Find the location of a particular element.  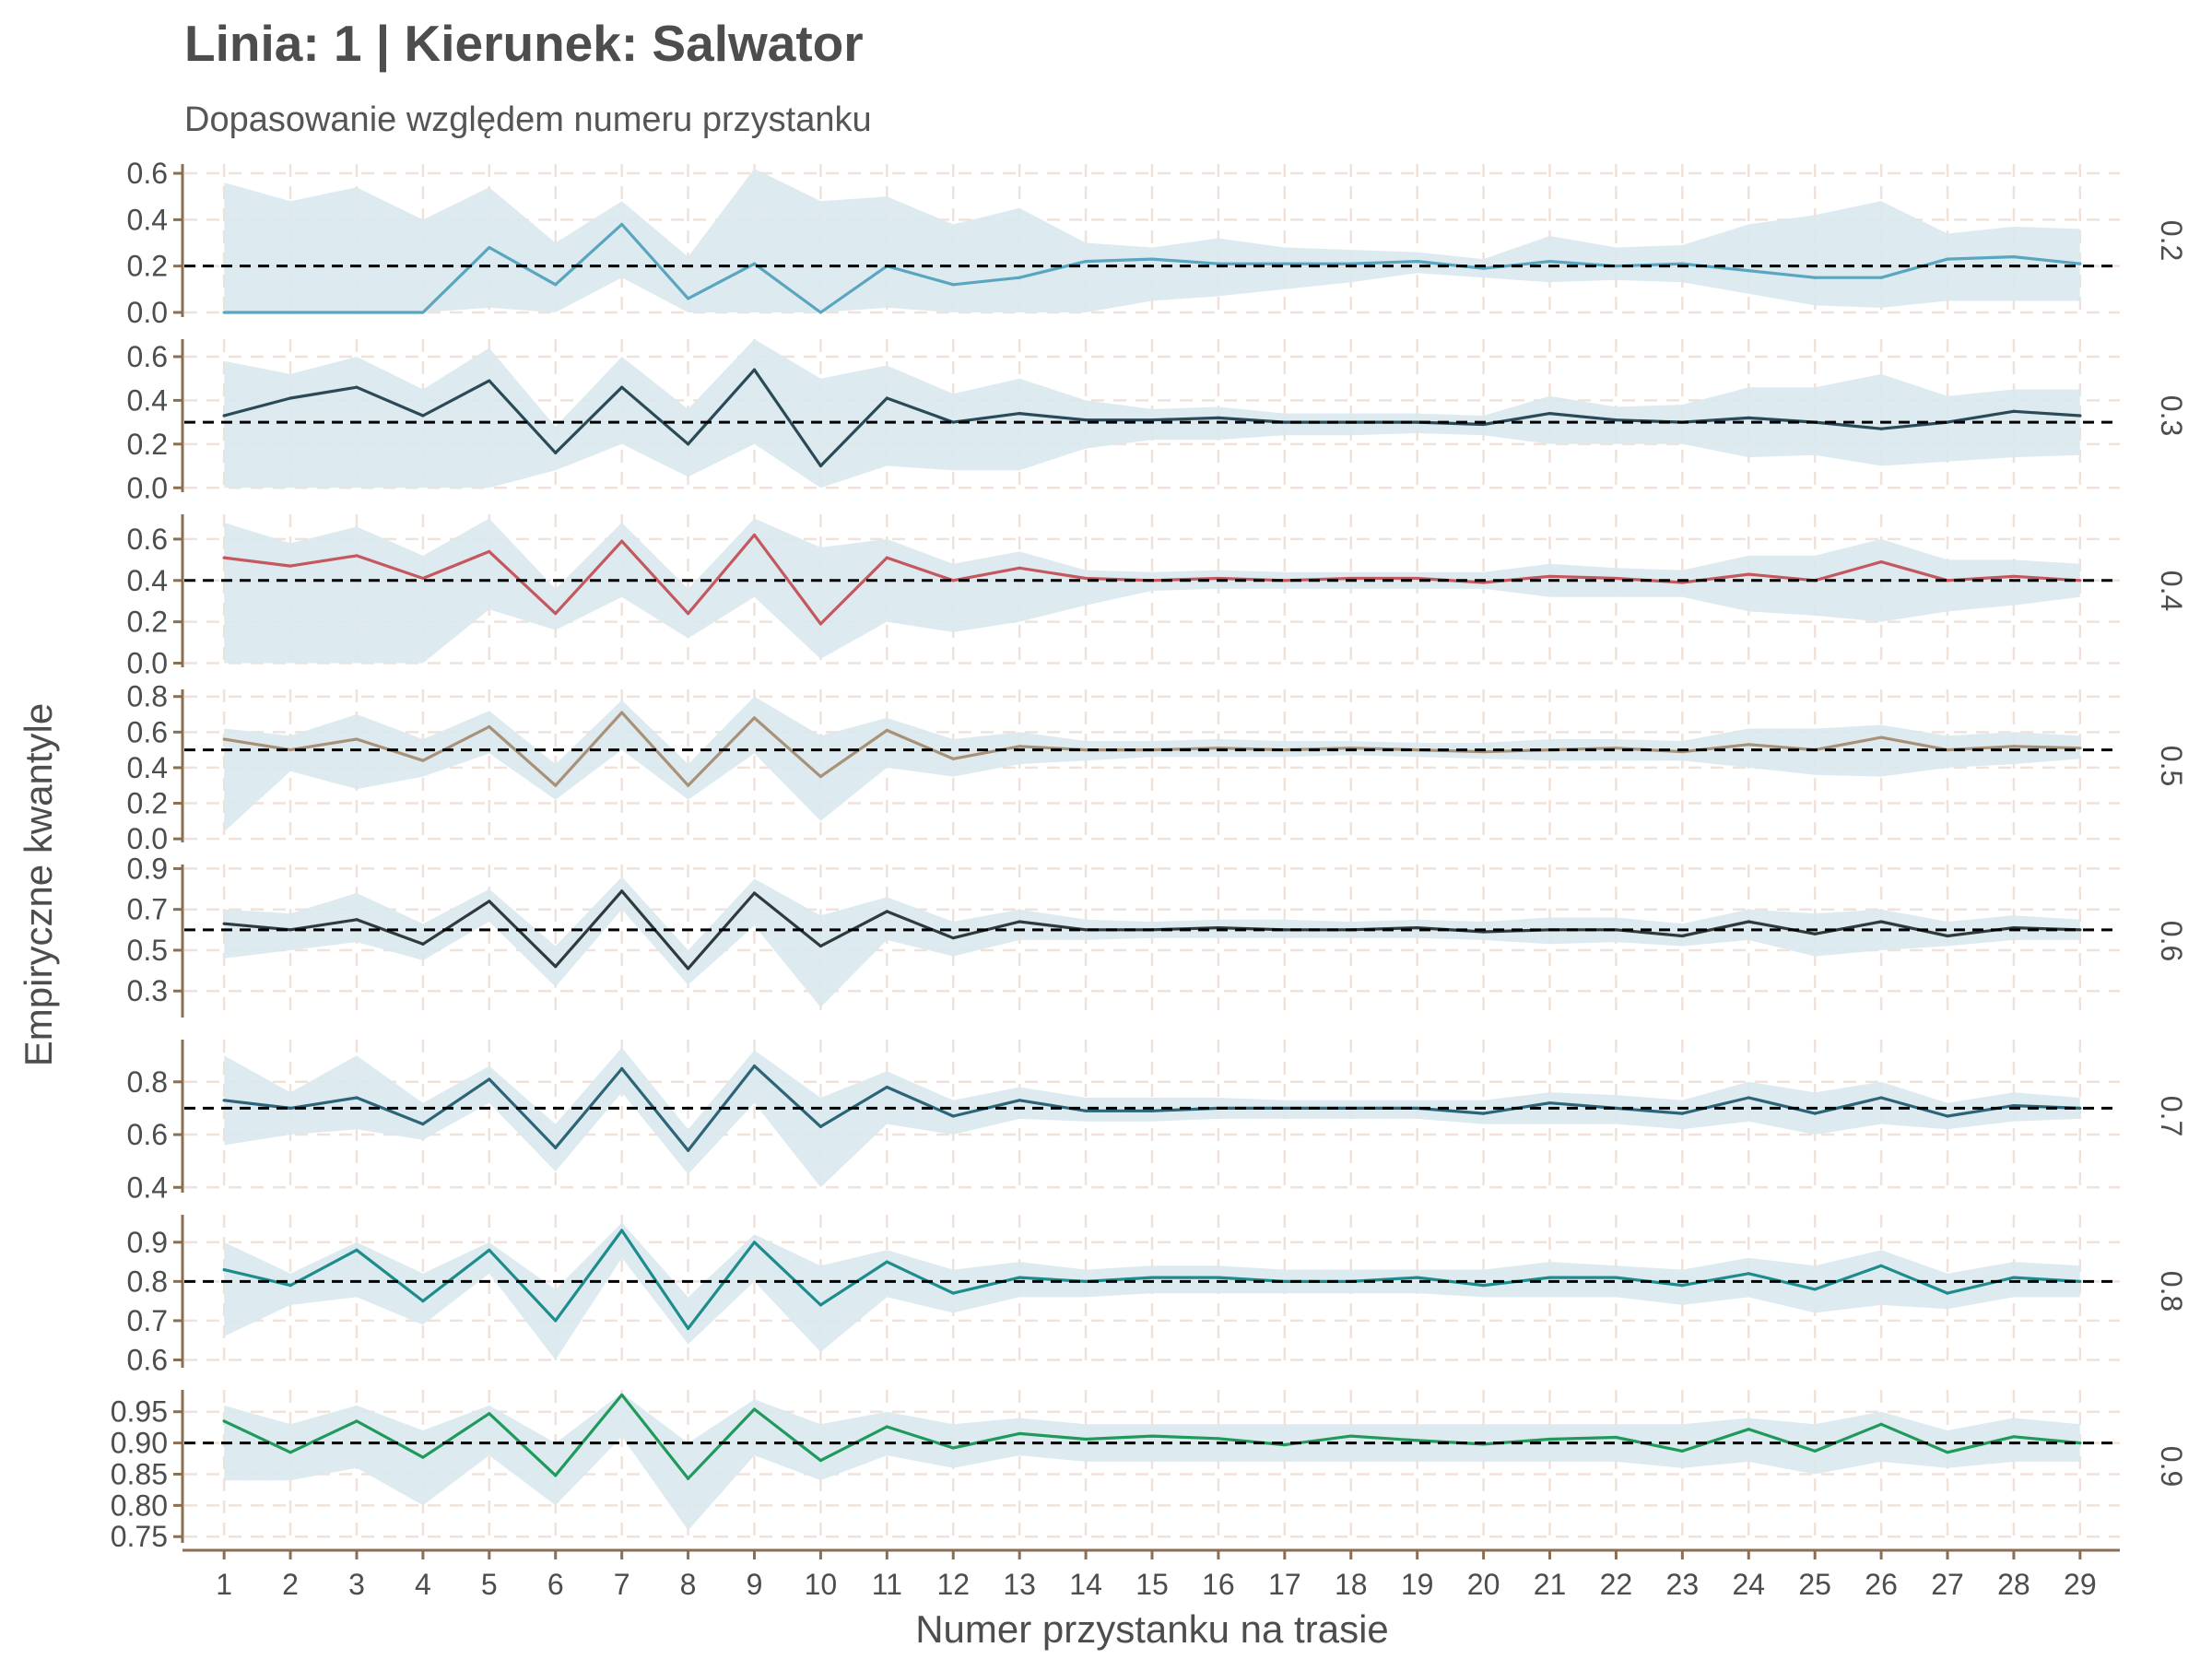

facet-panel: 0.3 0.5 0.7 0.9 0.6 is located at coordinates (1157, 935).